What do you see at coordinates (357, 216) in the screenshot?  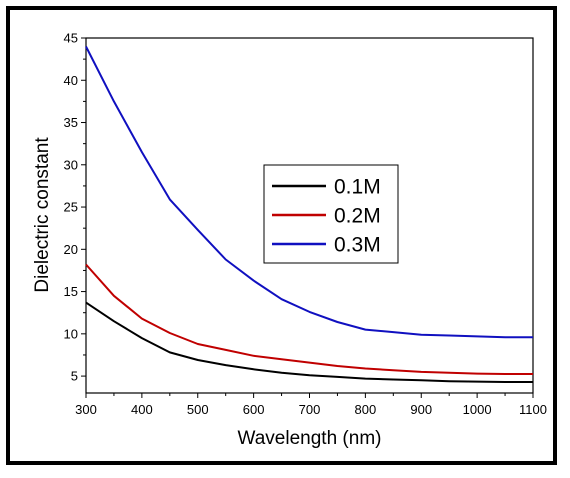 I see `legend-label: 0.2M` at bounding box center [357, 216].